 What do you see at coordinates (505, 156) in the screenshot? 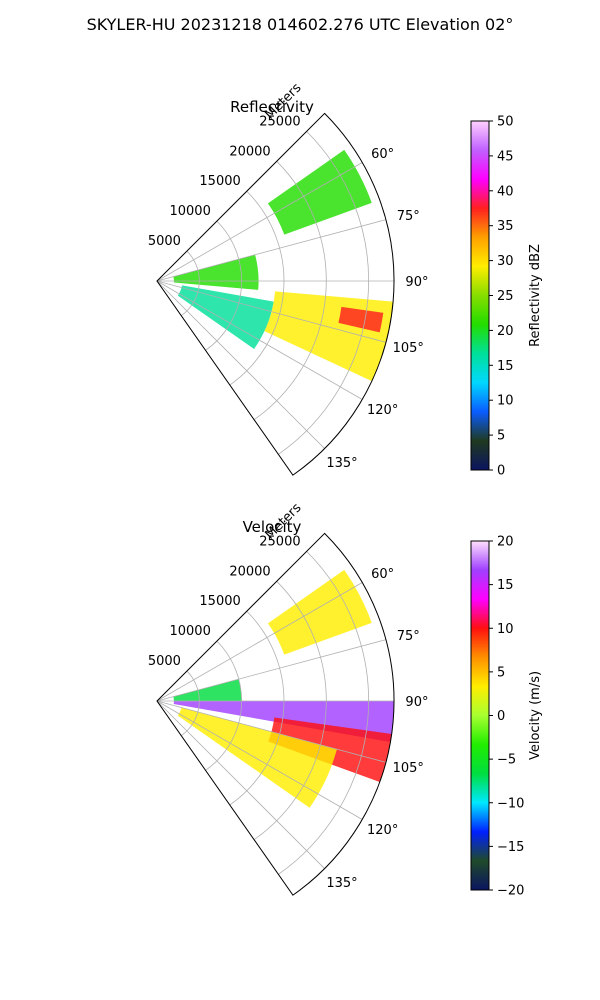
I see `colorbar-tick-label: 45` at bounding box center [505, 156].